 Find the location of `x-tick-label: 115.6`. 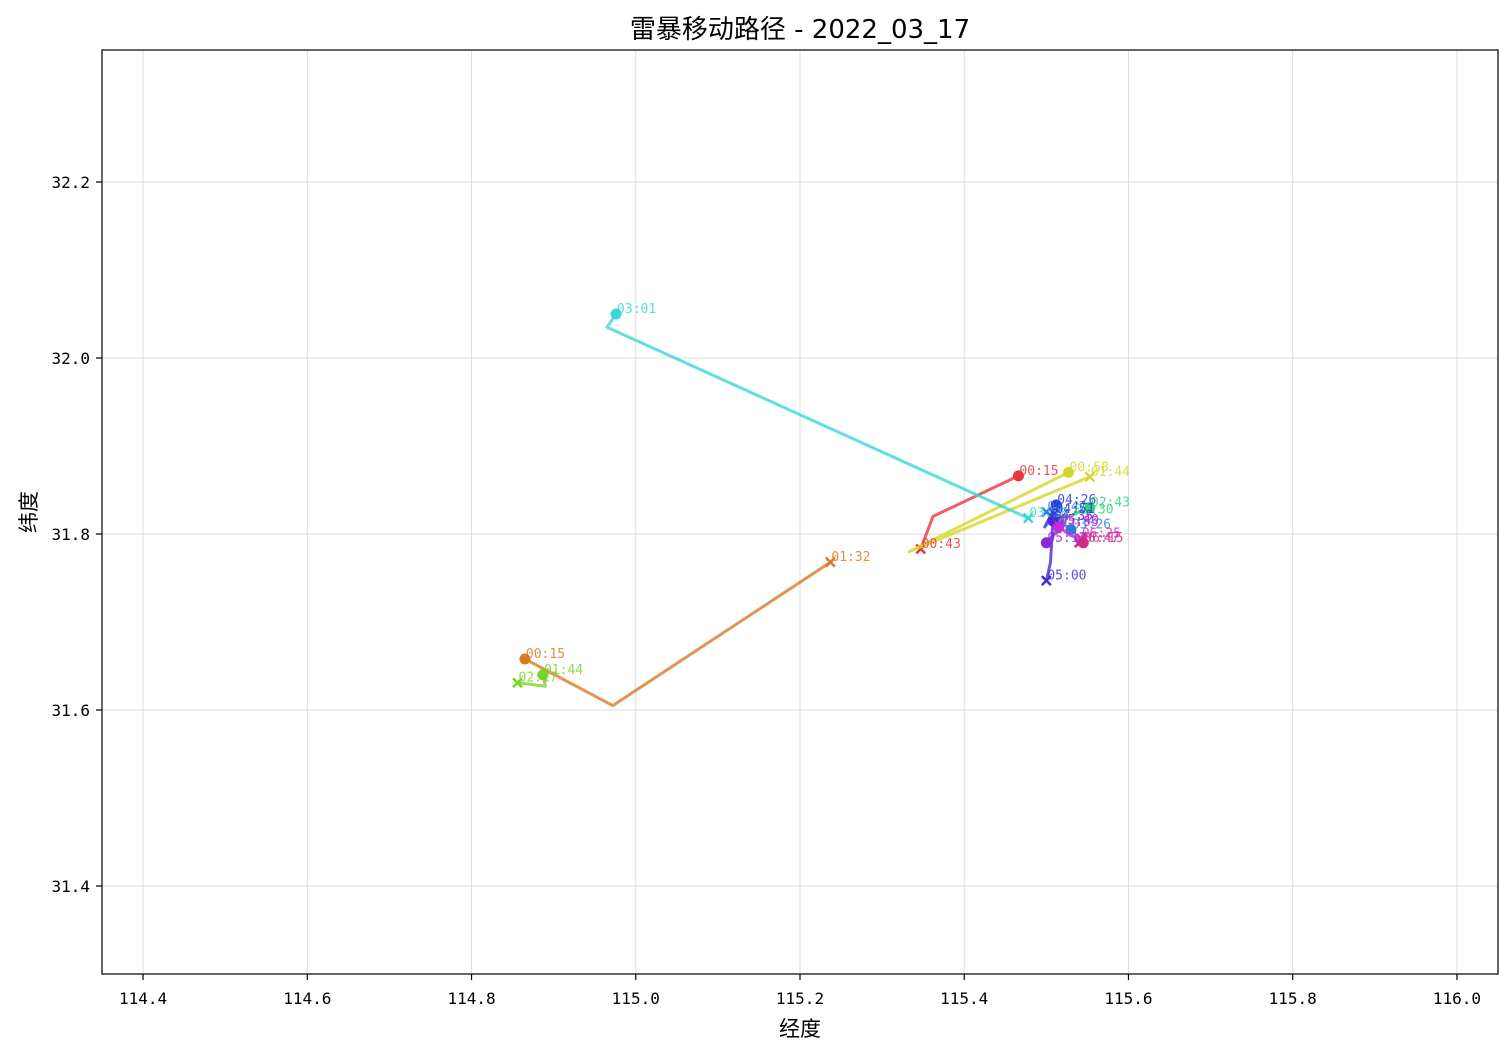

x-tick-label: 115.6 is located at coordinates (1128, 998).